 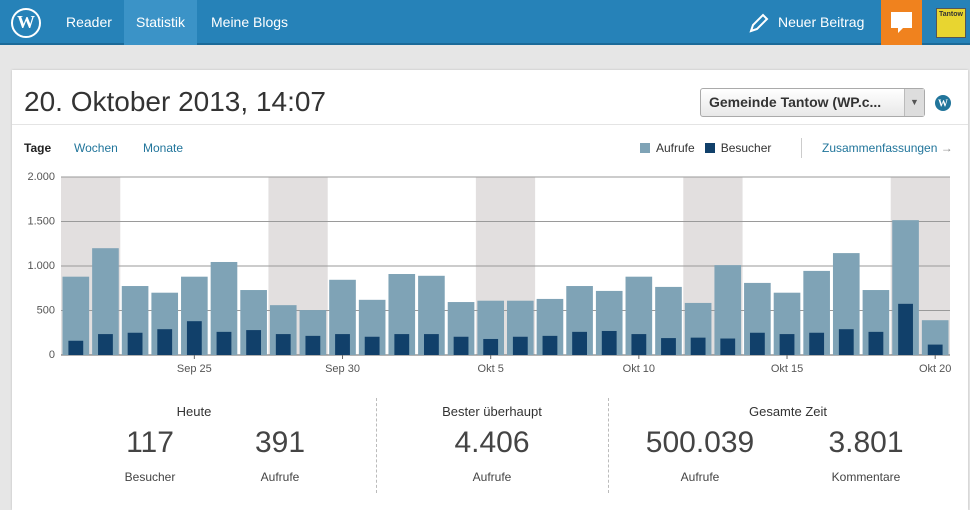 I want to click on x-tick-label: Okt 5, so click(x=491, y=369).